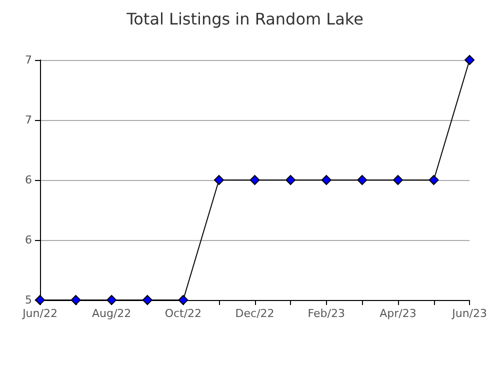  I want to click on x-tick-label: Feb/23, so click(326, 313).